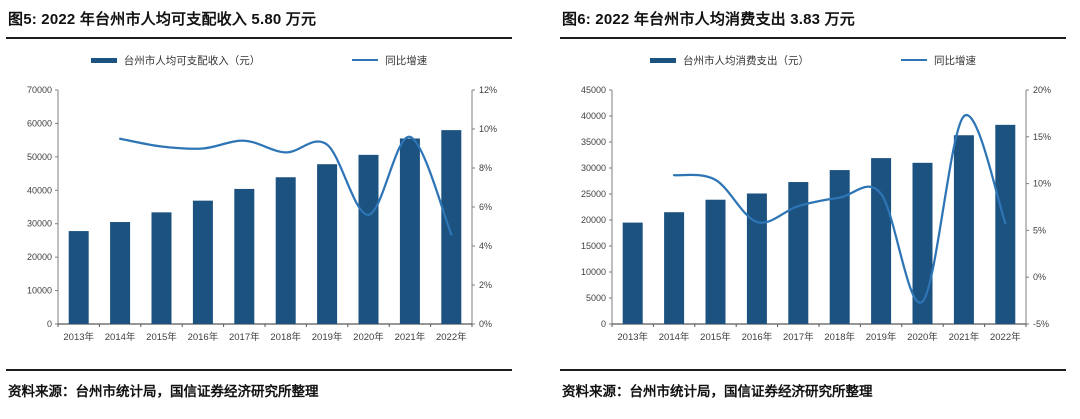  Describe the element at coordinates (259, 384) in the screenshot. I see `figure-5-source: 资料来源：台州市统计局，国信证券经济研究所整理` at that location.